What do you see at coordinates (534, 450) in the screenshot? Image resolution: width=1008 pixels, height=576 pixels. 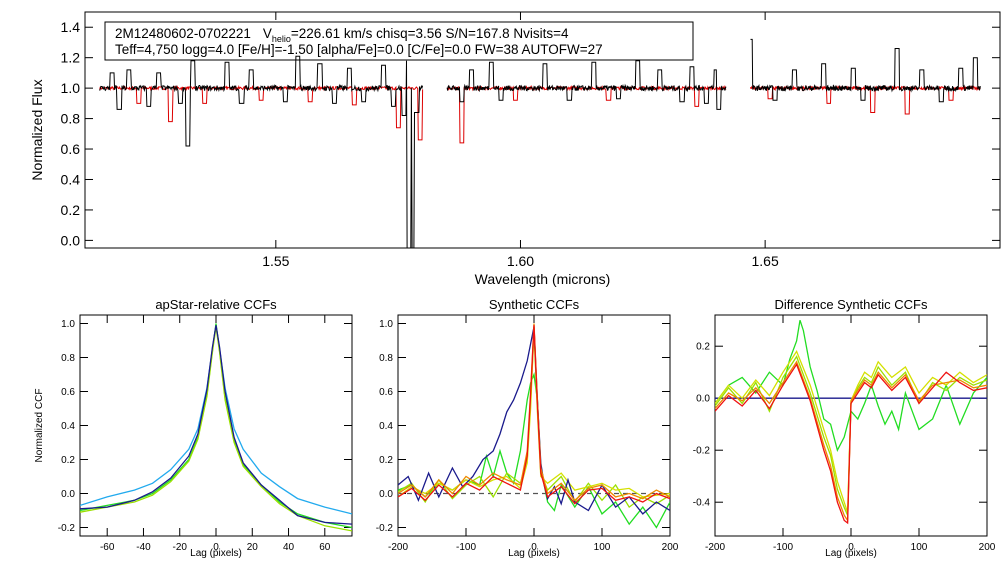 I see `synthetic-series-synth-green` at bounding box center [534, 450].